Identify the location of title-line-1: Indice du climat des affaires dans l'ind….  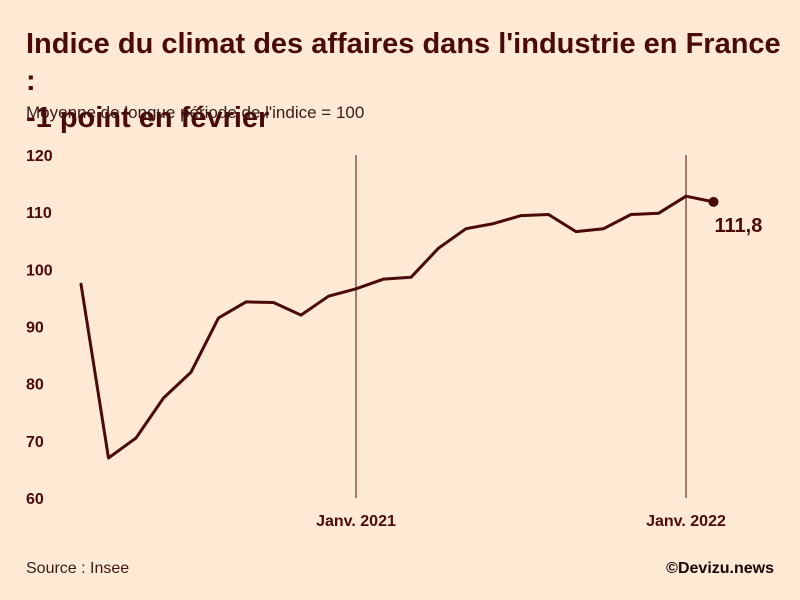
(403, 62).